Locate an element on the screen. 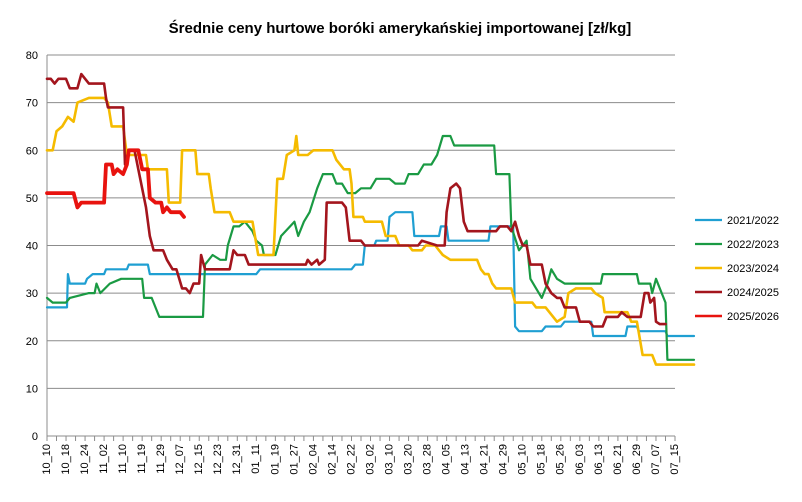  legend-label: 2023/2024 is located at coordinates (753, 269).